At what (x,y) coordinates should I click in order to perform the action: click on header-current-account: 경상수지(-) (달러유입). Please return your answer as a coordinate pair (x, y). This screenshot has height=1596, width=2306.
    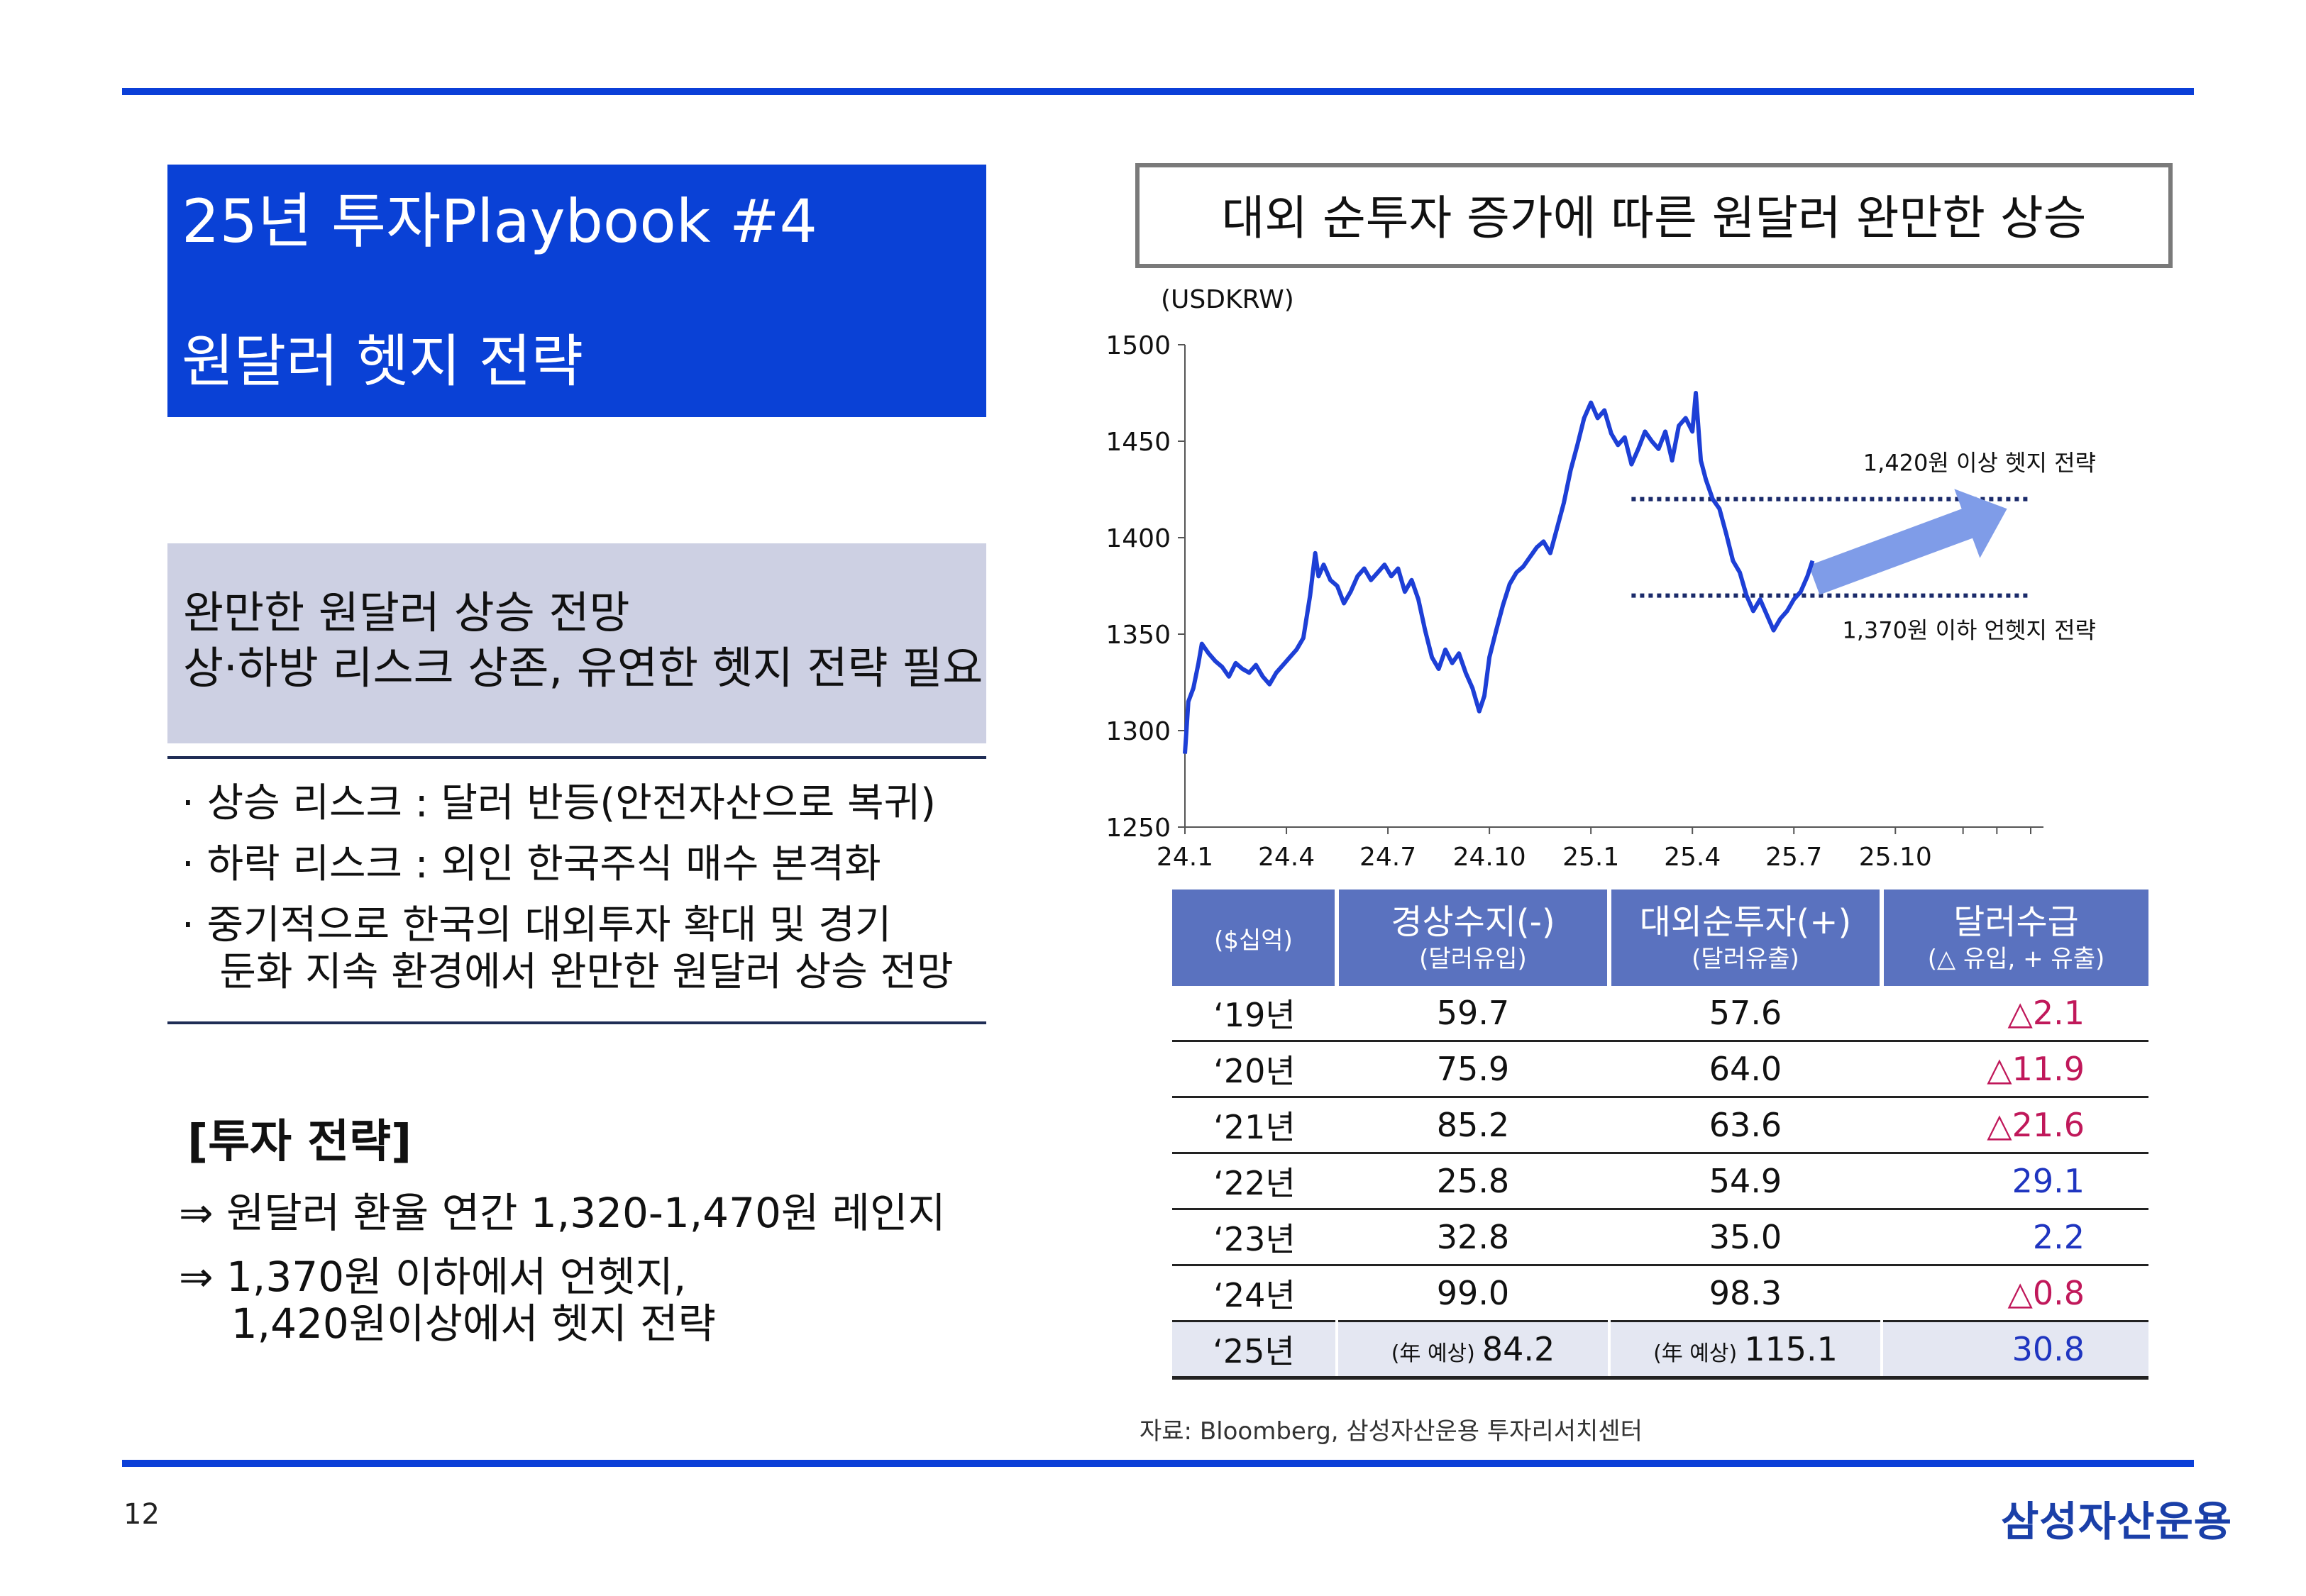
    Looking at the image, I should click on (1472, 938).